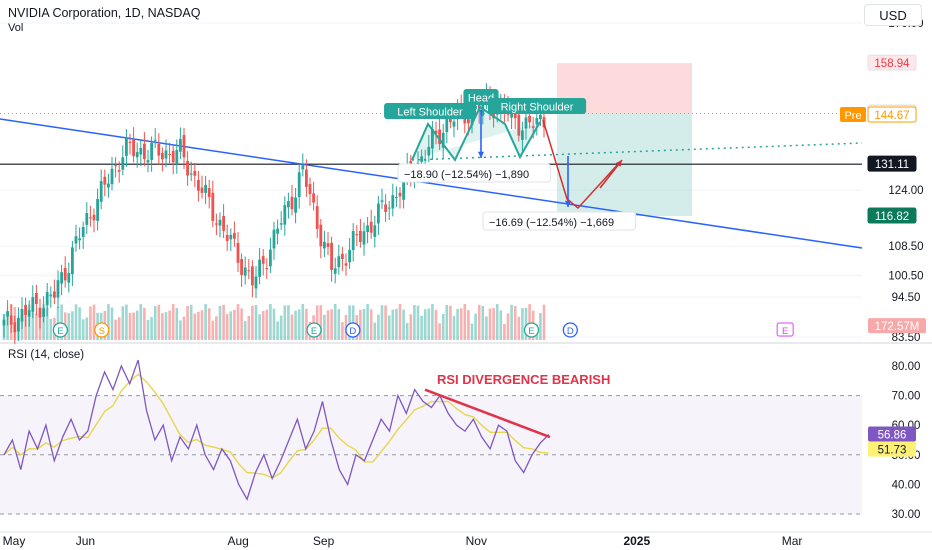 This screenshot has width=932, height=550. Describe the element at coordinates (46, 355) in the screenshot. I see `rsi-title: RSI (14, close)` at that location.